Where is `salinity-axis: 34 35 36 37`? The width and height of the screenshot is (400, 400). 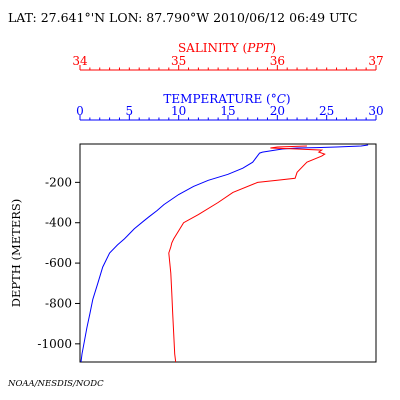
salinity-axis: 34 35 36 37 is located at coordinates (228, 62).